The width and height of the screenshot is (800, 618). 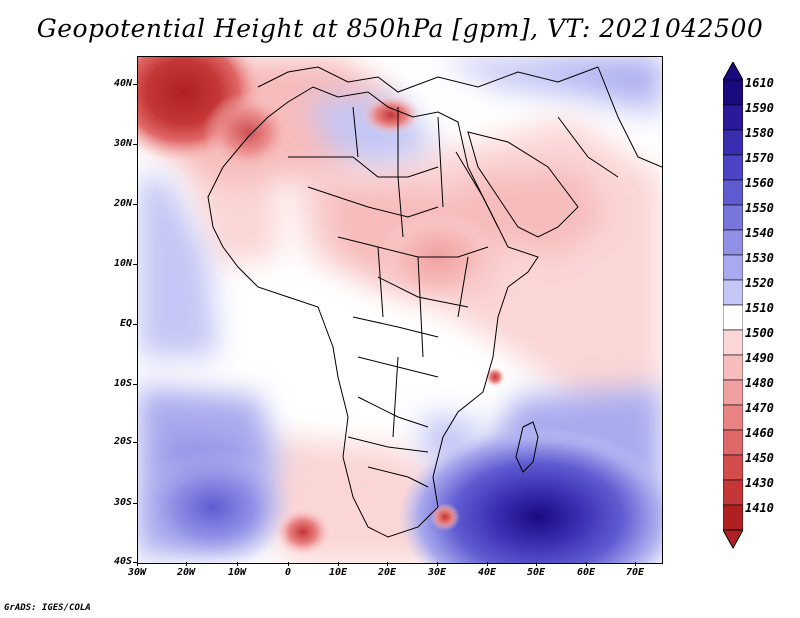 I want to click on colorbar-label: 1570, so click(x=759, y=158).